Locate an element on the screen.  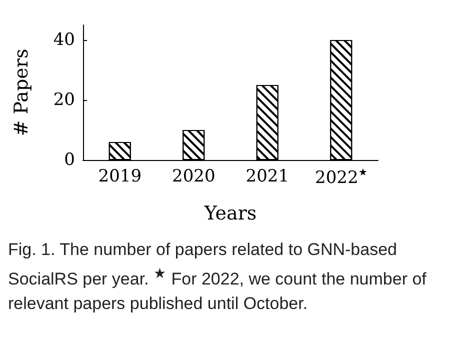
y-tick-label: 0 is located at coordinates (69, 160).